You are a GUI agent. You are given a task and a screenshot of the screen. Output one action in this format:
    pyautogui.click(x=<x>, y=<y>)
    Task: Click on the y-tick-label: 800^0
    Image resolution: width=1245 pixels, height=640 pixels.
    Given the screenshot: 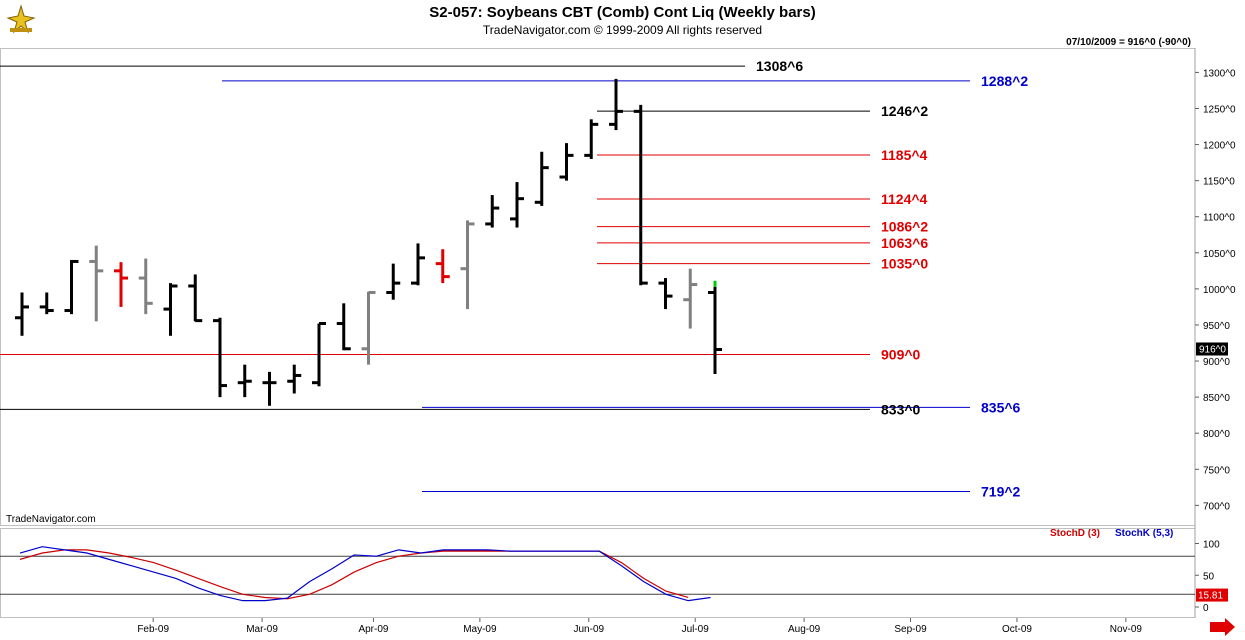 What is the action you would take?
    pyautogui.click(x=1216, y=434)
    